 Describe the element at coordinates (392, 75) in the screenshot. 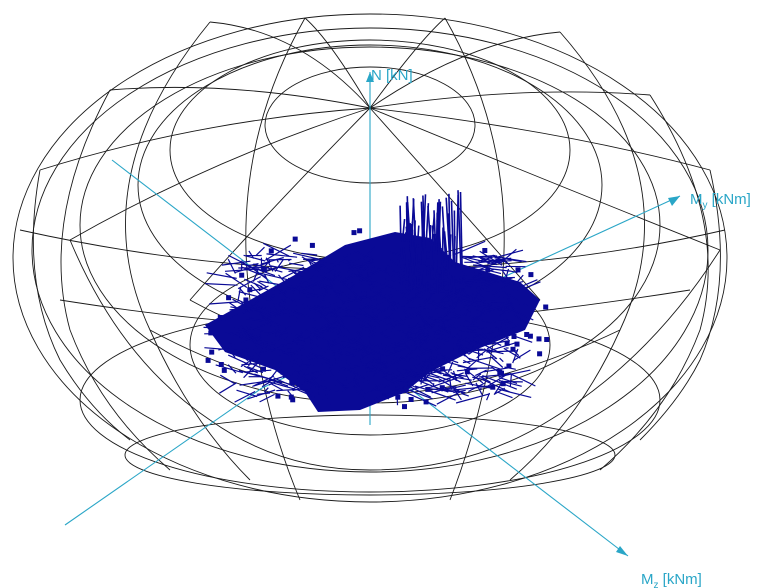

I see `n-axis-label: N [kN]` at that location.